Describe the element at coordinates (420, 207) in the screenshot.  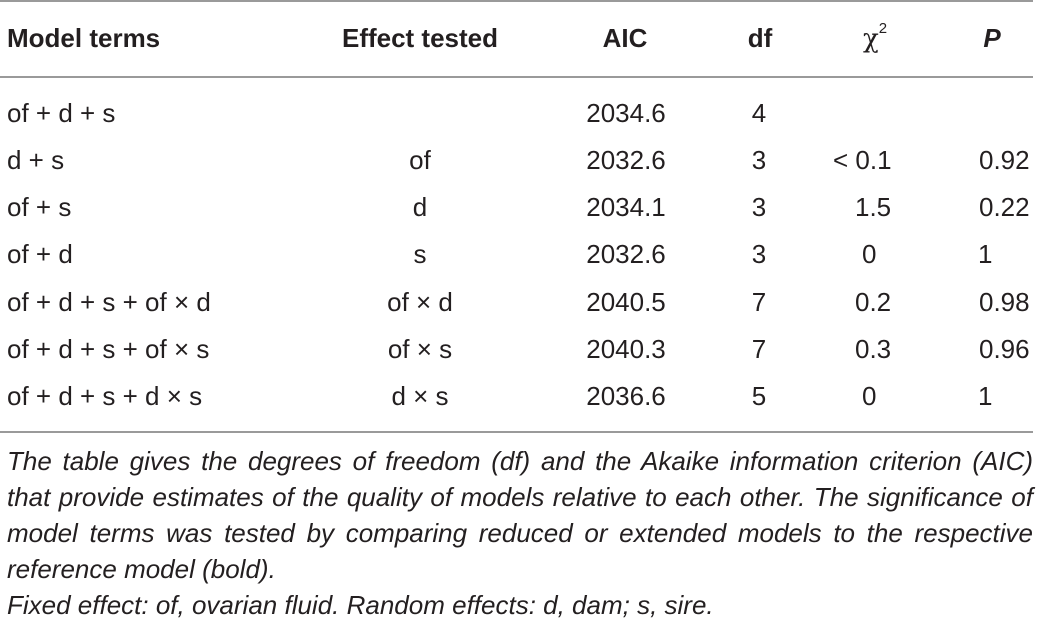
I see `cell-effect-tested: d` at that location.